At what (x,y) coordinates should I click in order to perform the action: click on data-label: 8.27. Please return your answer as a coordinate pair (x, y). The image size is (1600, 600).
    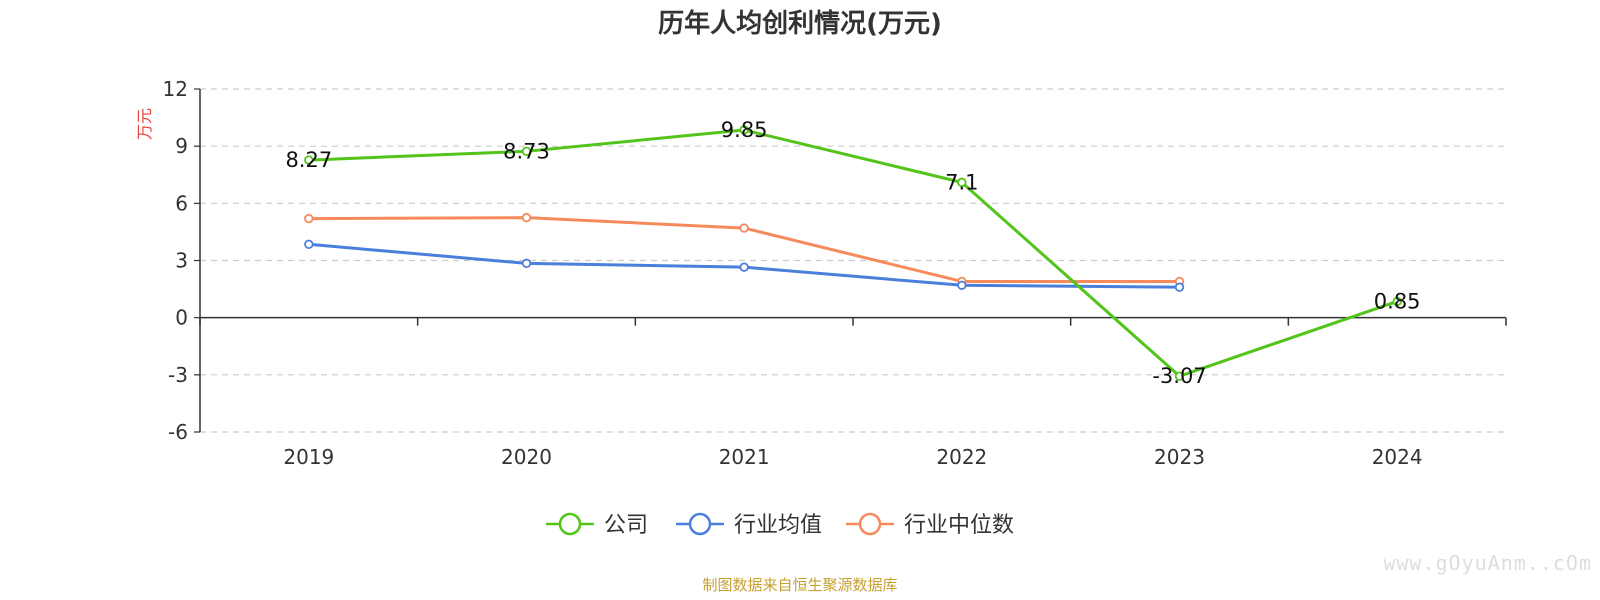
    Looking at the image, I should click on (308, 160).